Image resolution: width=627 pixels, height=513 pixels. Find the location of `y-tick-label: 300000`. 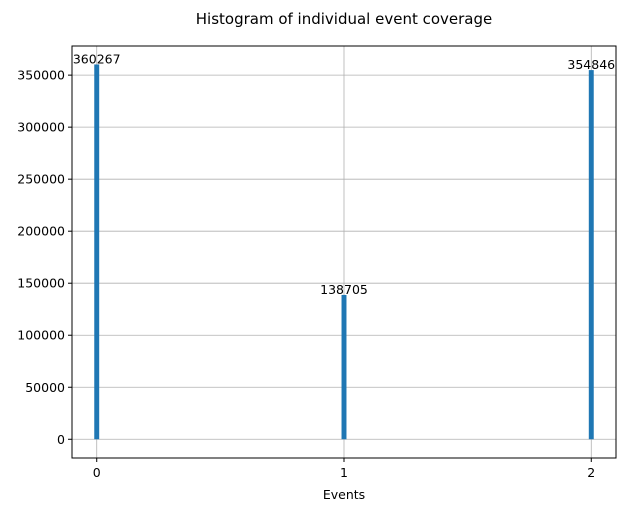

y-tick-label: 300000 is located at coordinates (41, 127).